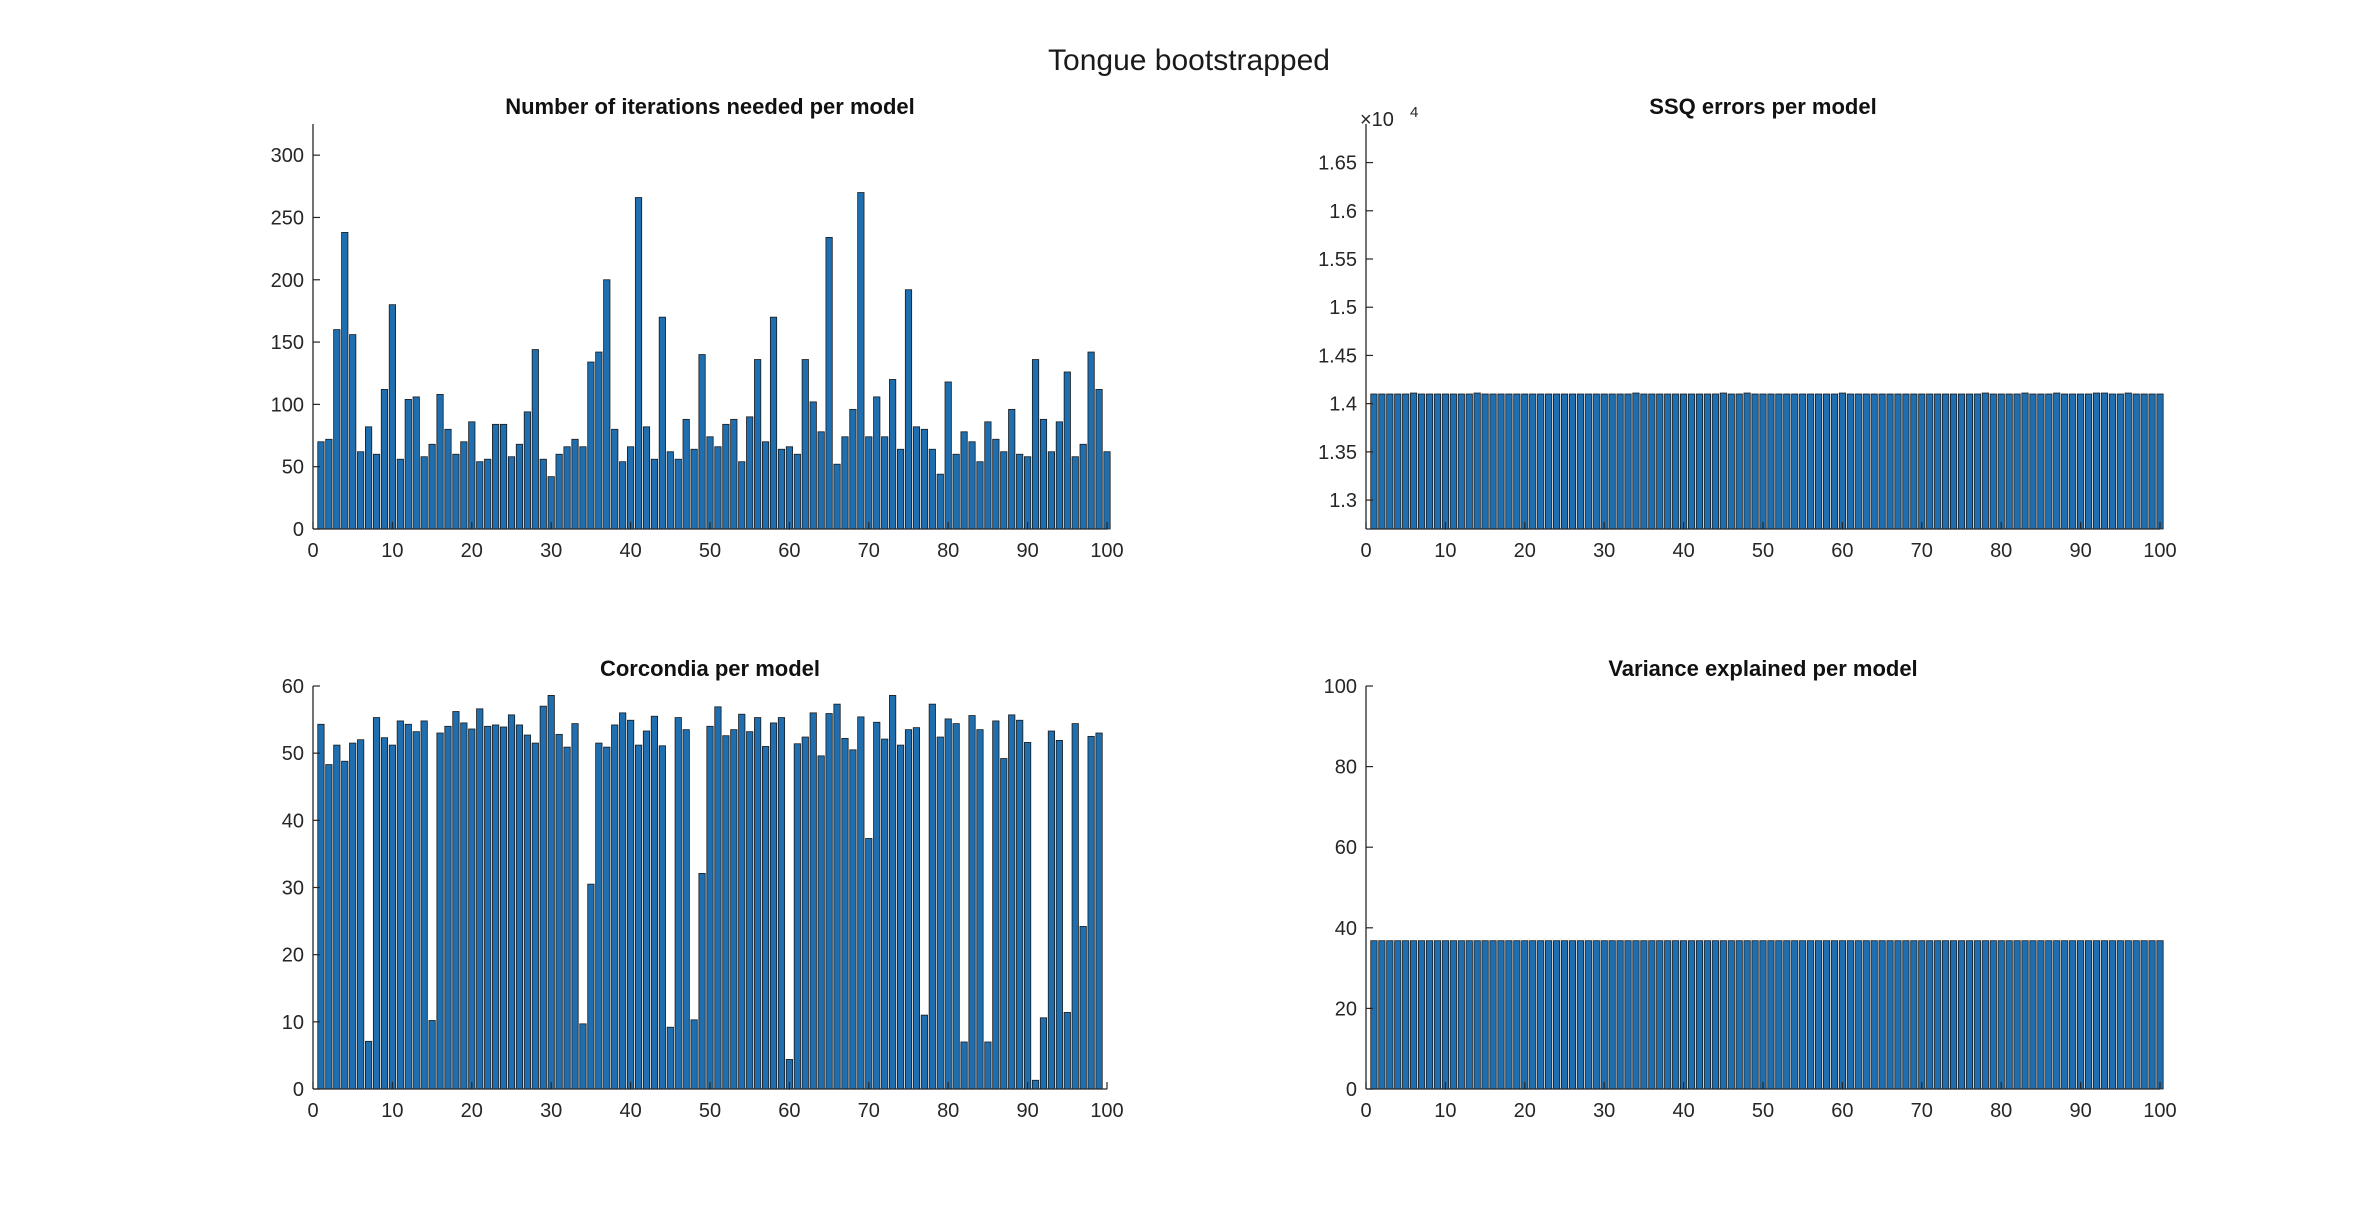 The height and width of the screenshot is (1215, 2378). I want to click on subplot-title-ssq: SSQ errors per model, so click(1762, 106).